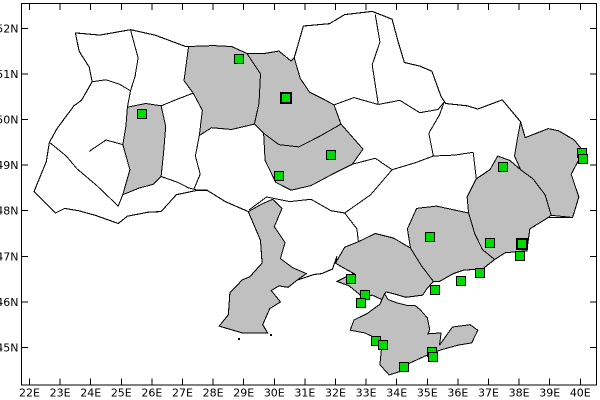 The width and height of the screenshot is (600, 400). Describe the element at coordinates (335, 393) in the screenshot. I see `x-tick-label-32E: 32E` at that location.